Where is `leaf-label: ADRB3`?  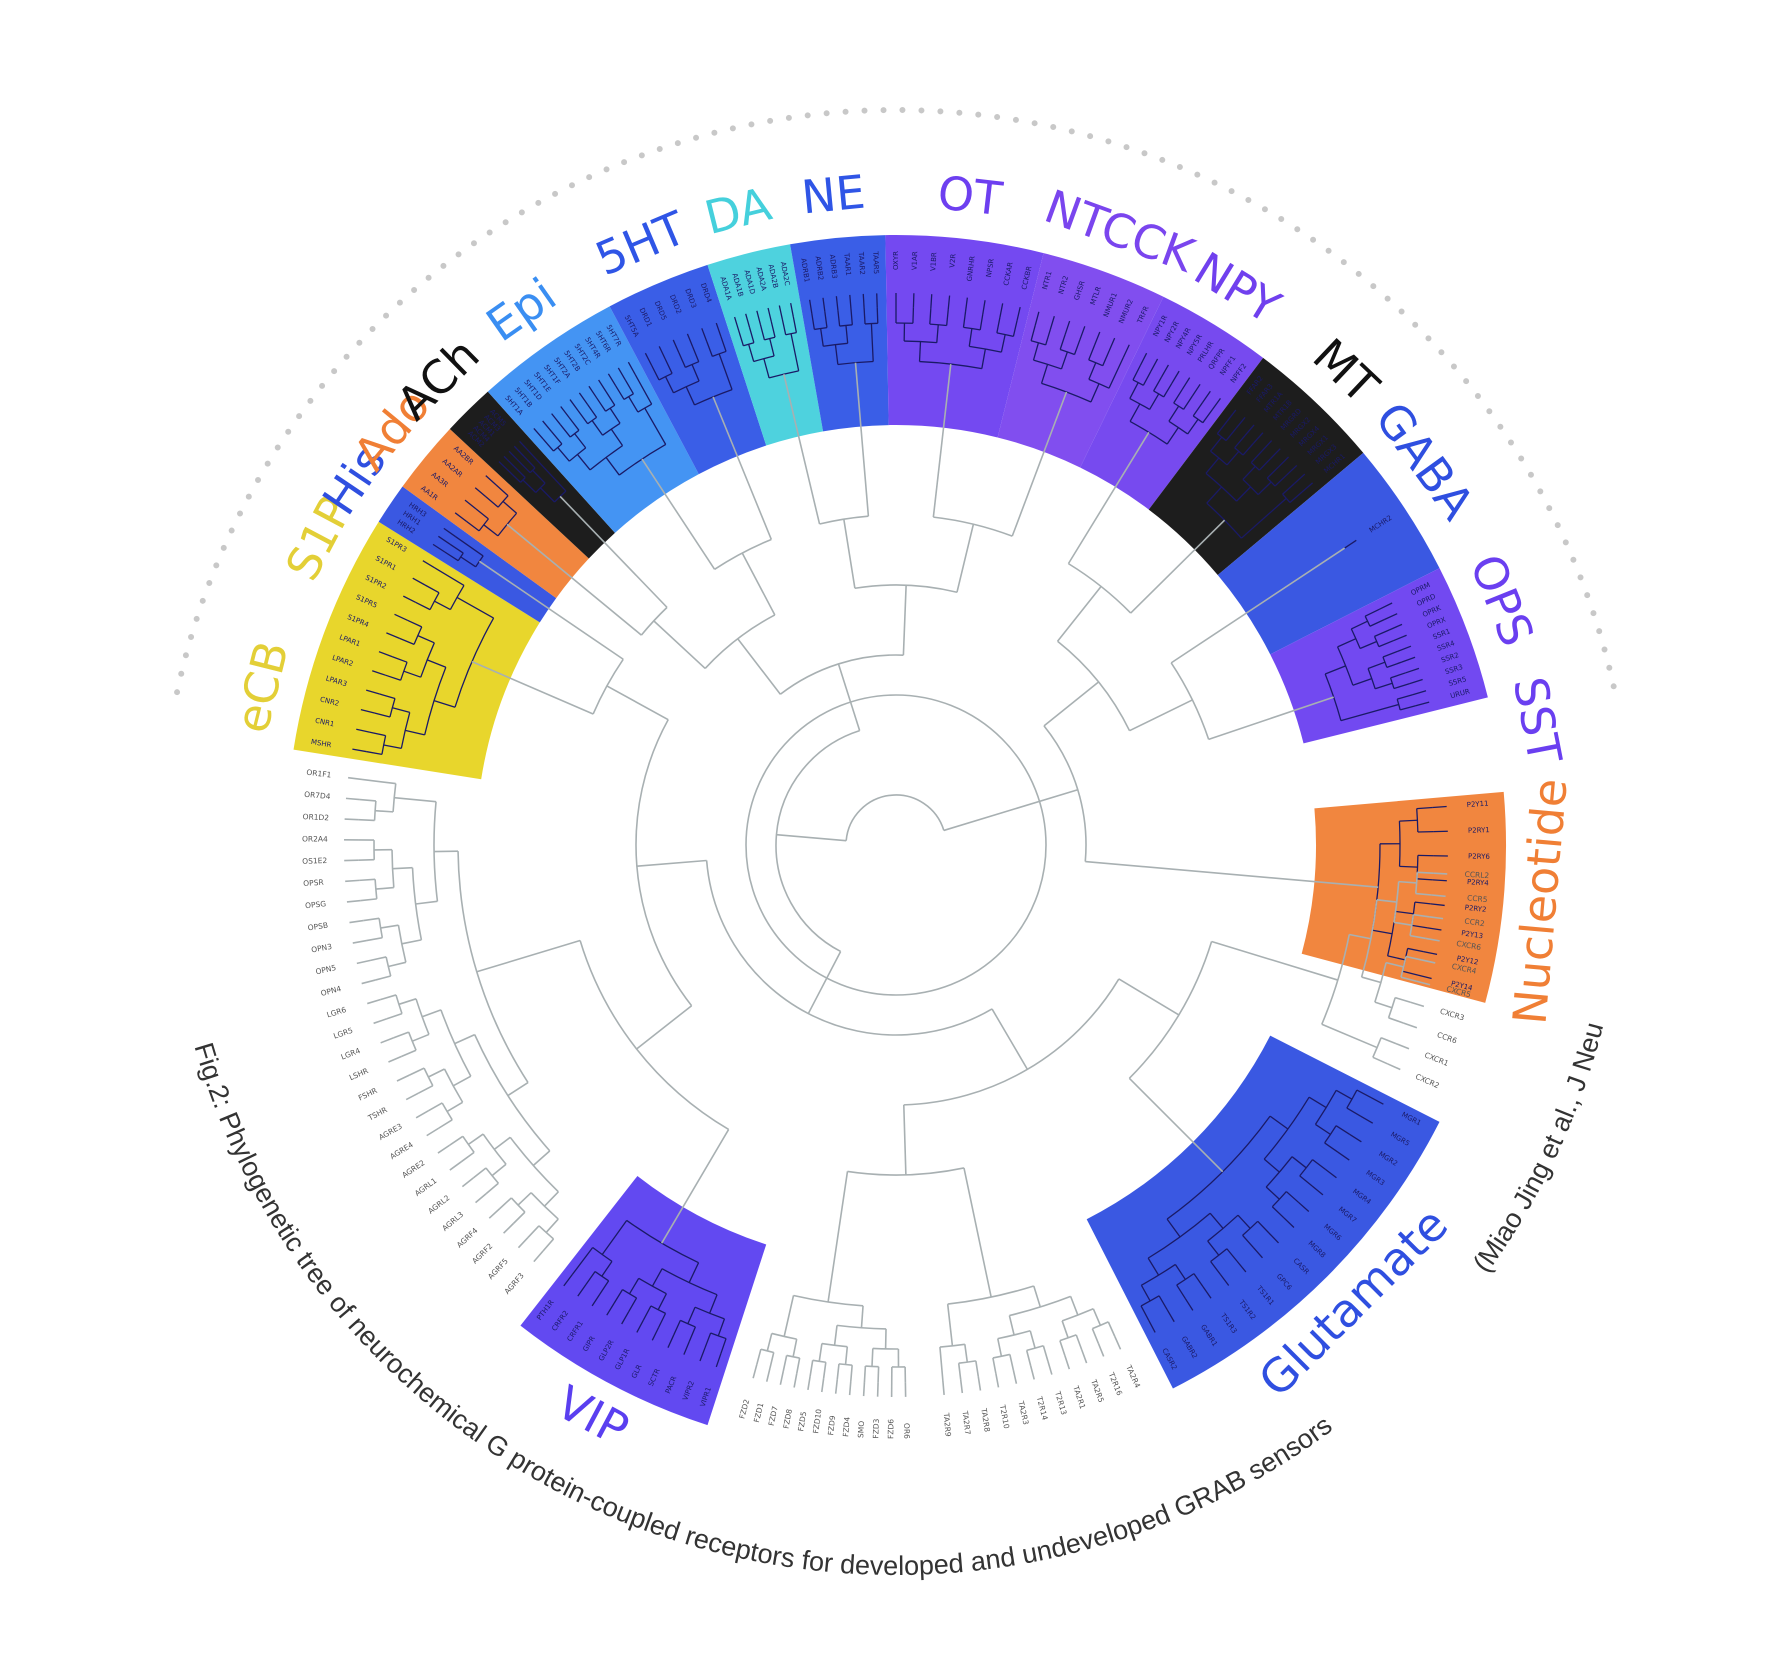 leaf-label: ADRB3 is located at coordinates (833, 266).